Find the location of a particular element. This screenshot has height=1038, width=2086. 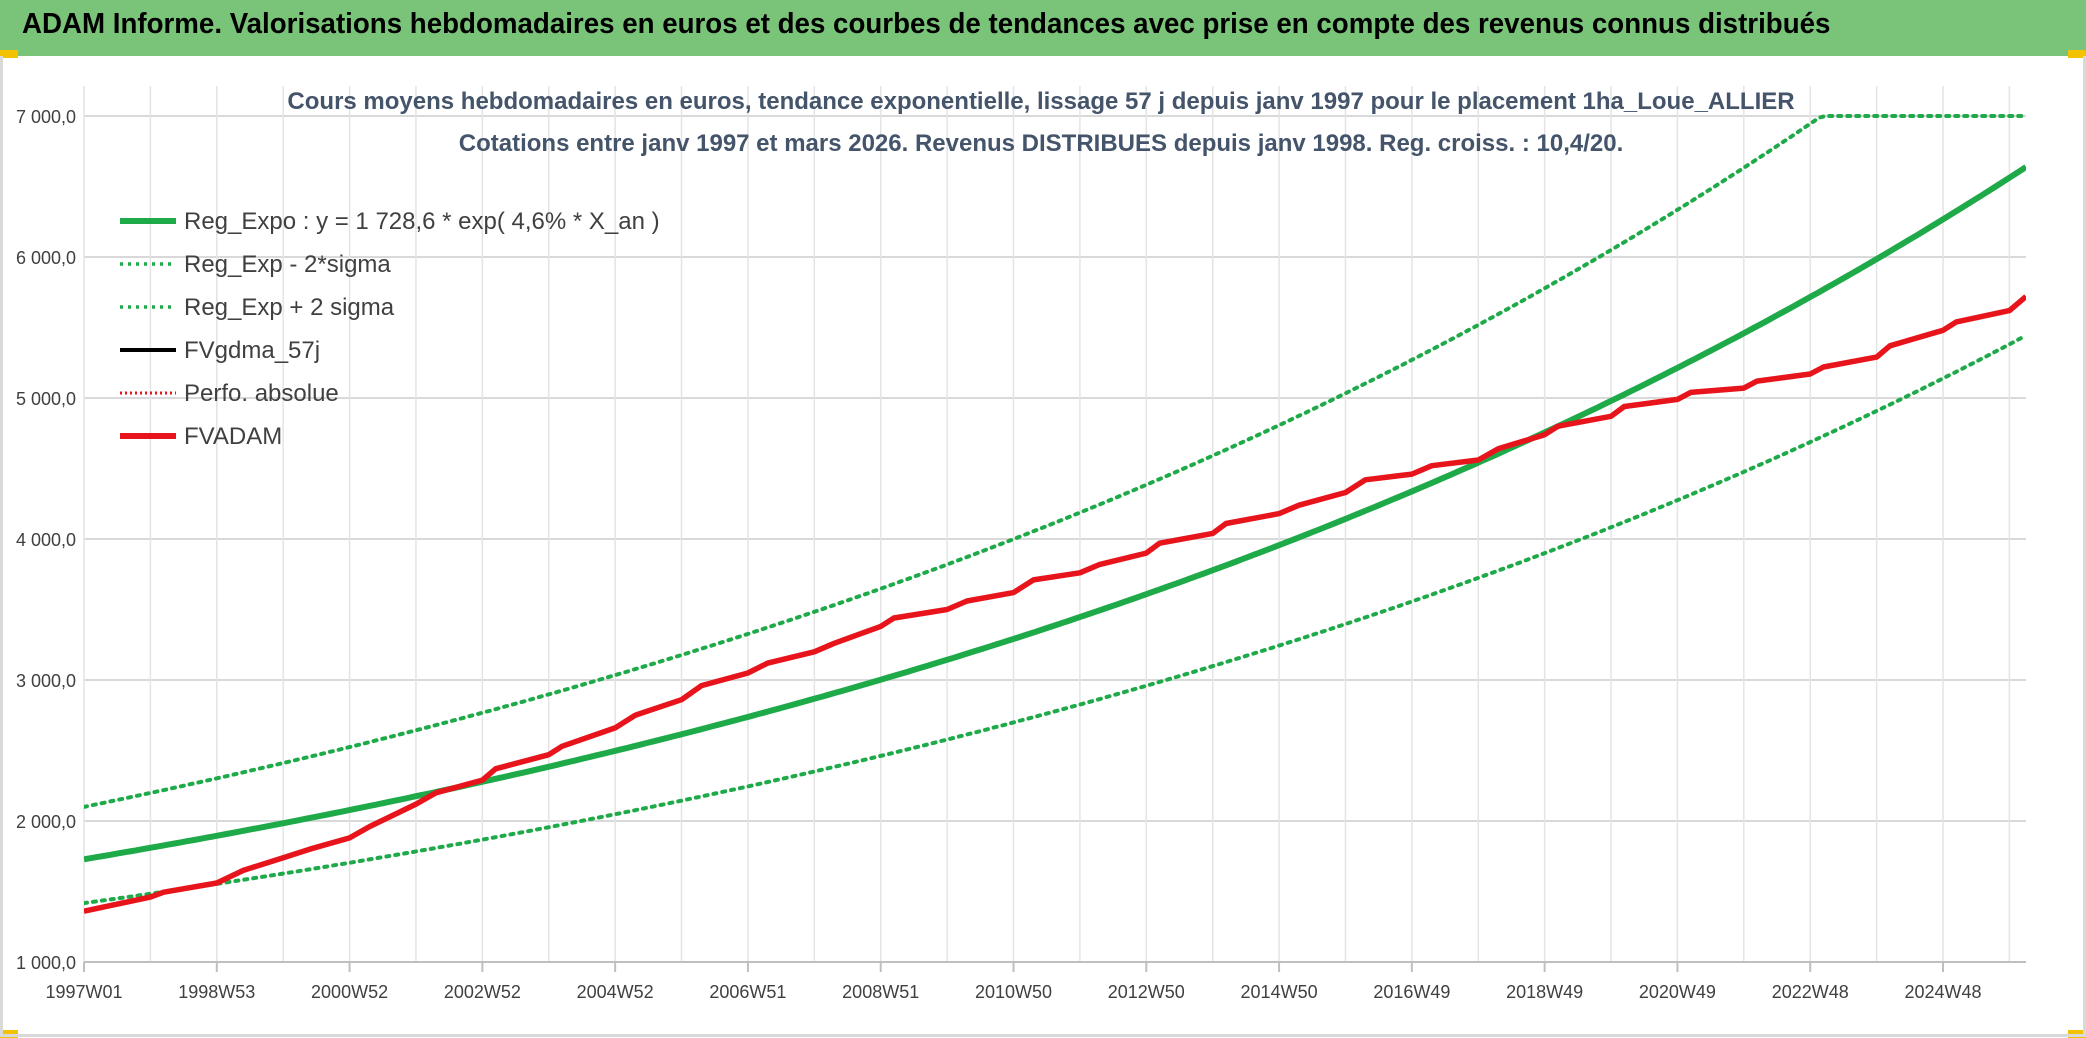

x-tick-label: 2008W51 is located at coordinates (880, 992).